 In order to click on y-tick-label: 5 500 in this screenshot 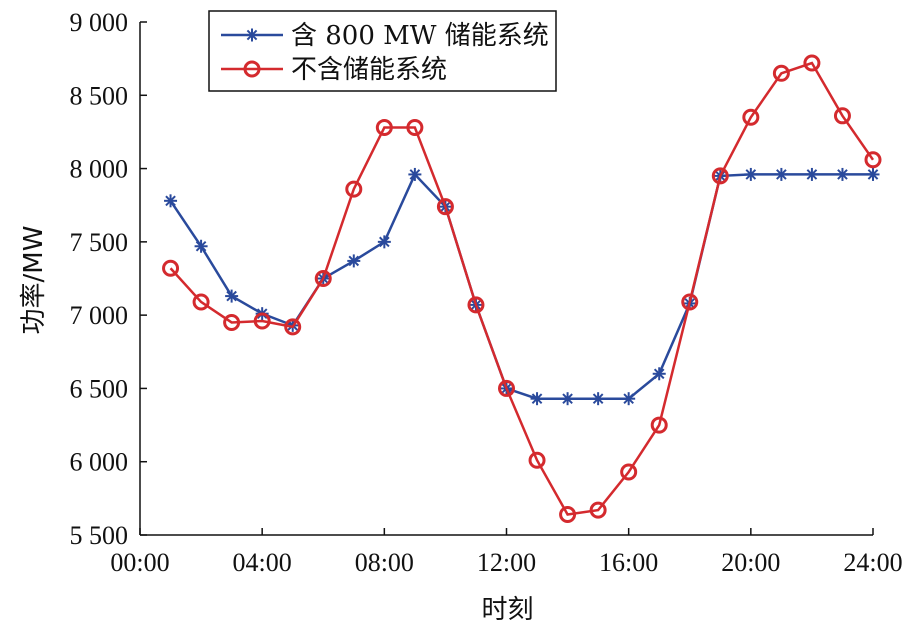, I will do `click(99, 535)`.